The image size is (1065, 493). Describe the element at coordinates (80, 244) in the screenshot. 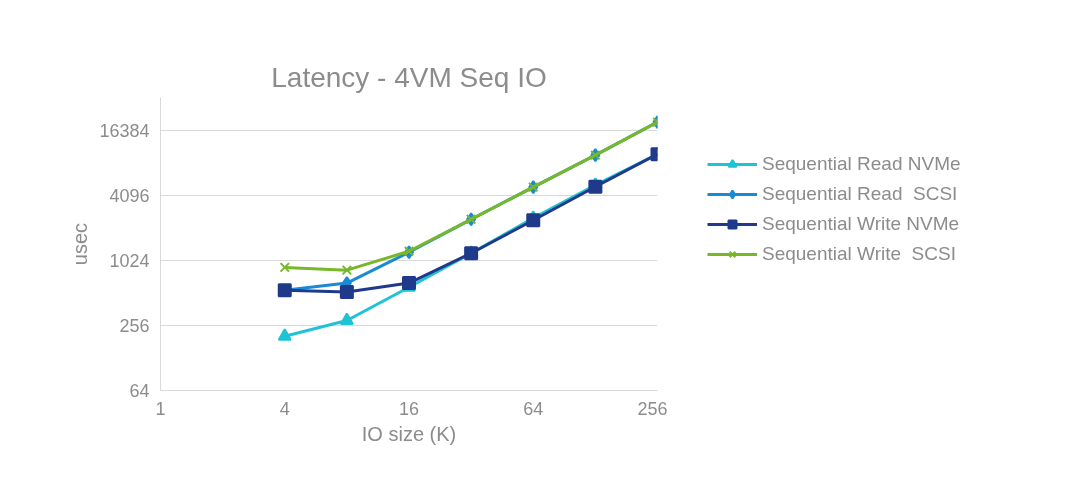

I see `y-axis-title: usec` at that location.